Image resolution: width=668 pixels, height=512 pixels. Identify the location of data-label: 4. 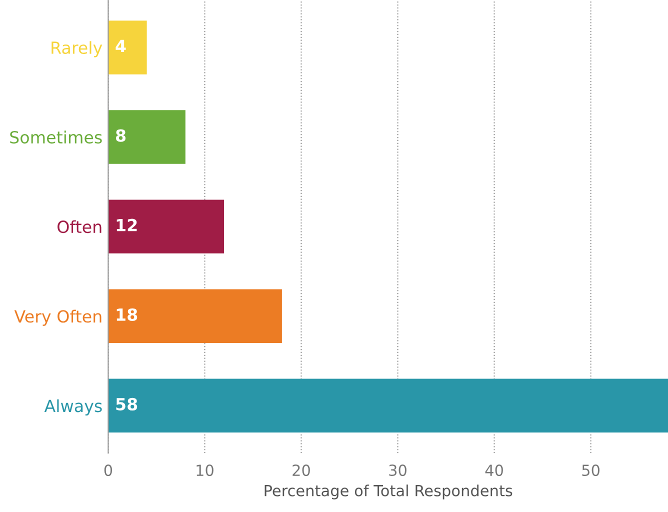
(121, 46).